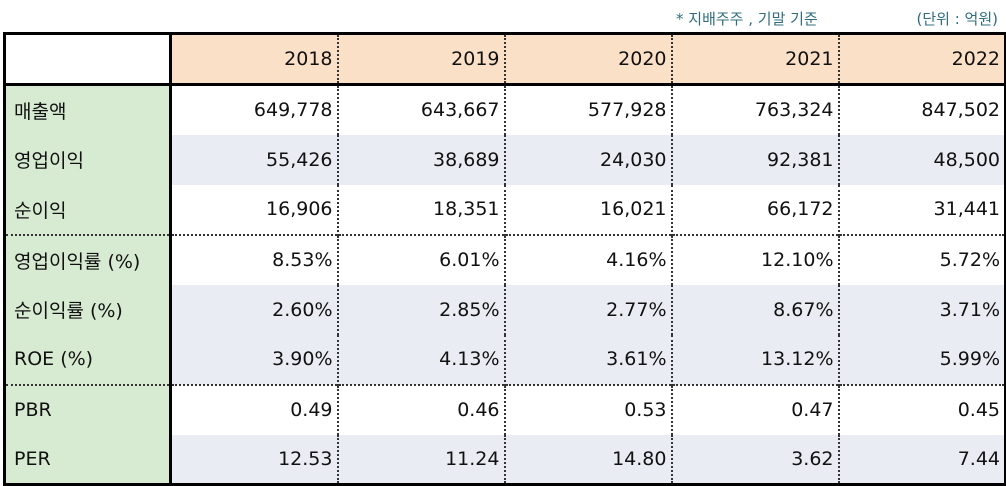 The image size is (1006, 486). What do you see at coordinates (755, 259) in the screenshot?
I see `table-cell: 12.10%` at bounding box center [755, 259].